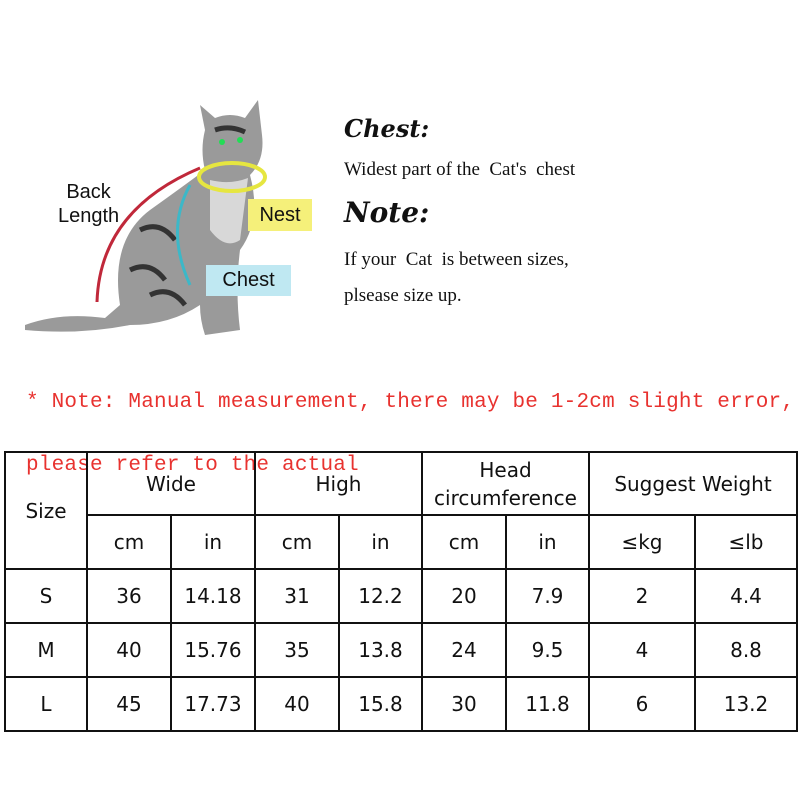 This screenshot has width=800, height=800. What do you see at coordinates (380, 704) in the screenshot?
I see `cell: 15.8` at bounding box center [380, 704].